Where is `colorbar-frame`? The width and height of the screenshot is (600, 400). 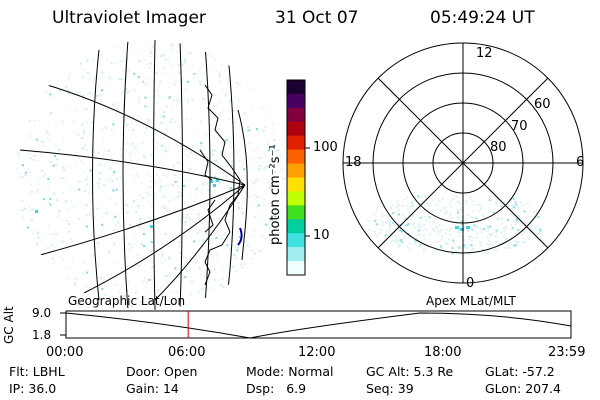 colorbar-frame is located at coordinates (296, 177).